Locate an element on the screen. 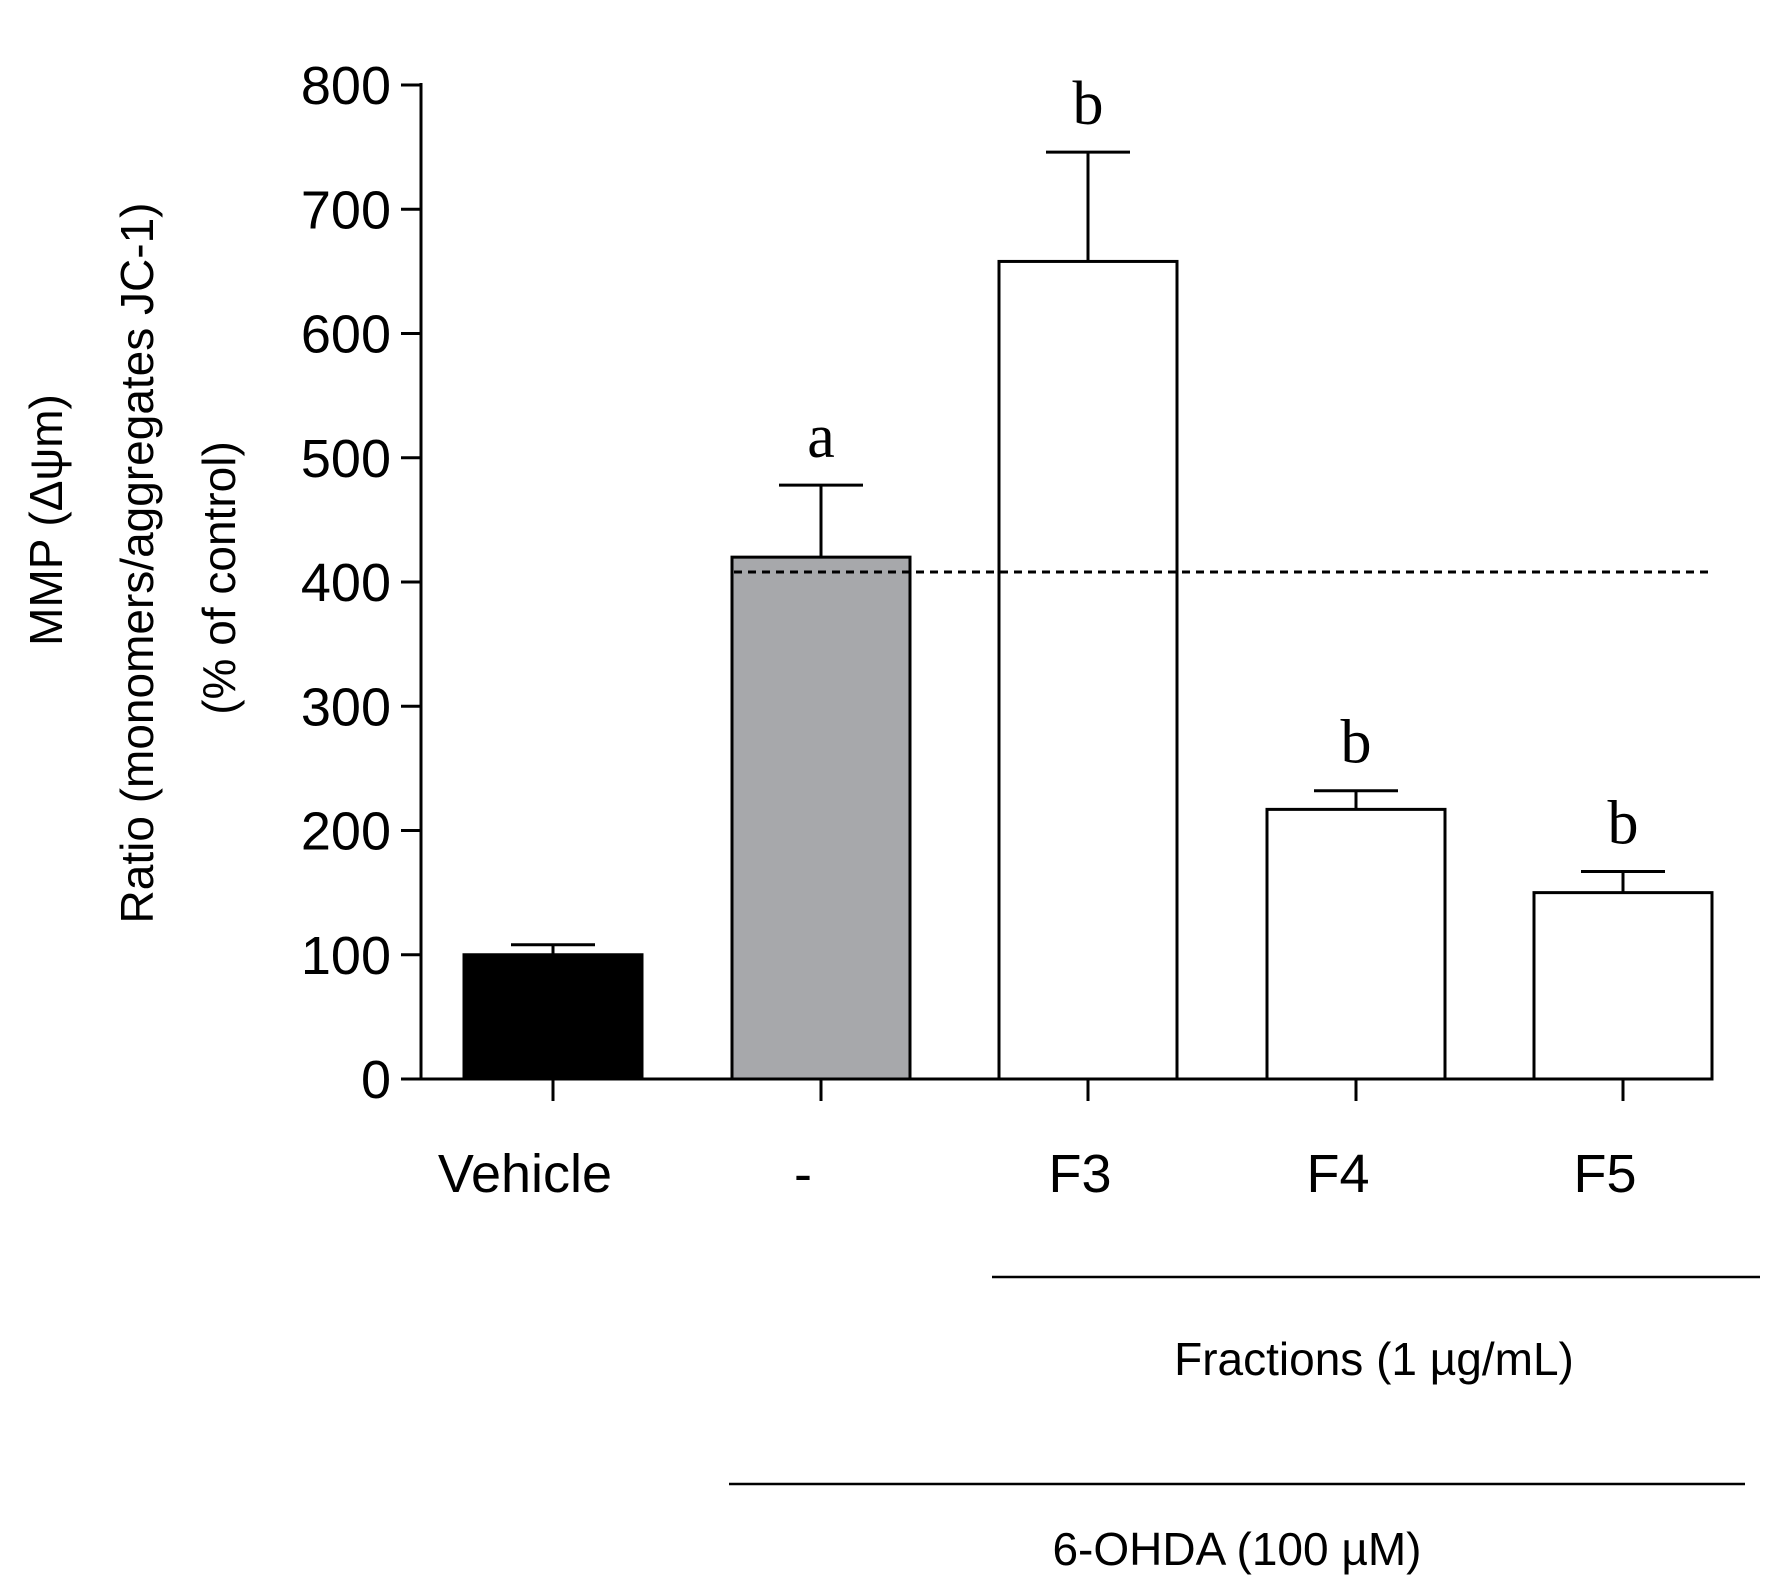  x-tick-label: Vehicle is located at coordinates (525, 1174).